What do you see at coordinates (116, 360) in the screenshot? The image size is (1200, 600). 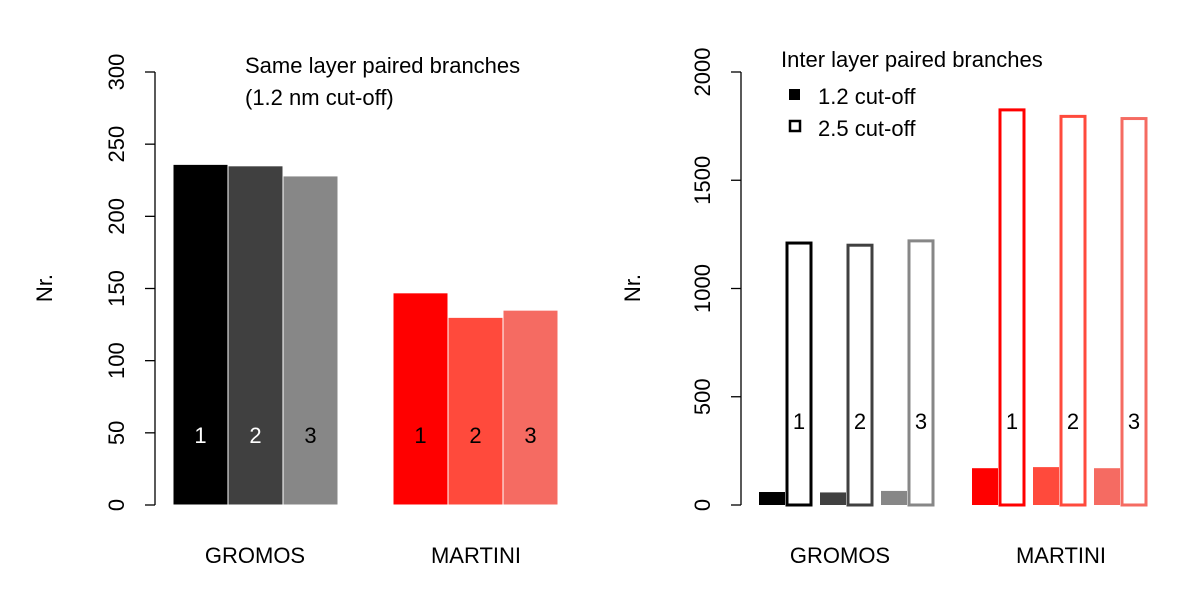 I see `left-y-tick-label: 100` at bounding box center [116, 360].